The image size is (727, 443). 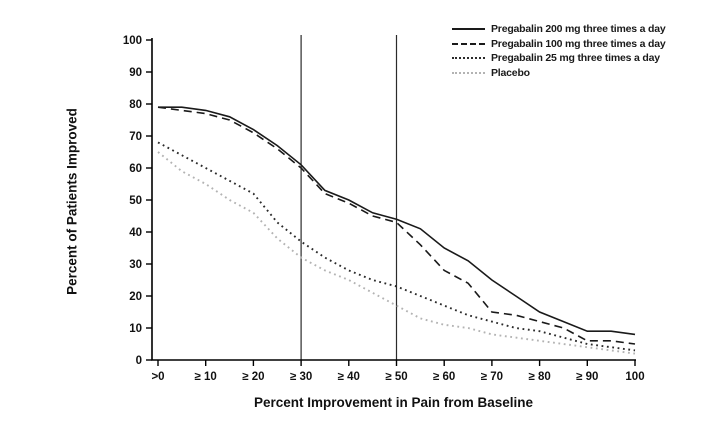 What do you see at coordinates (135, 201) in the screenshot?
I see `y-tick-label-50: 50` at bounding box center [135, 201].